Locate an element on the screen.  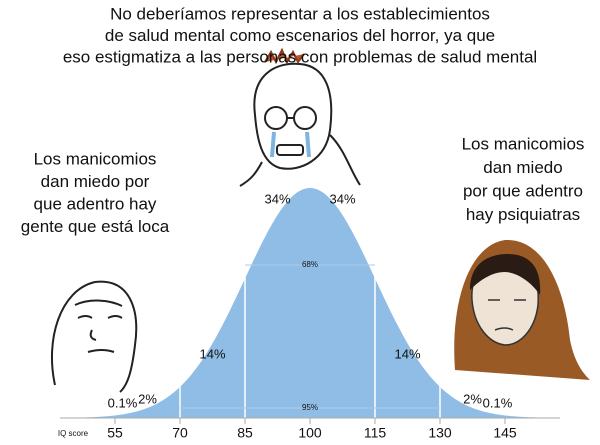
x-tick-label: 130 is located at coordinates (440, 433).